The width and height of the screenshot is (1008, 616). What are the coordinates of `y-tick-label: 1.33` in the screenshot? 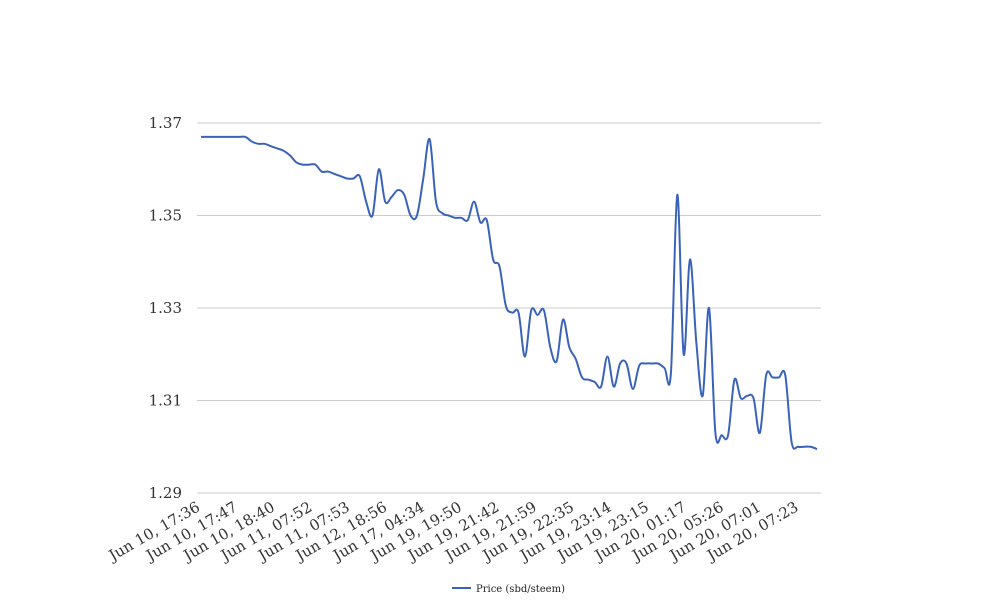 It's located at (165, 308).